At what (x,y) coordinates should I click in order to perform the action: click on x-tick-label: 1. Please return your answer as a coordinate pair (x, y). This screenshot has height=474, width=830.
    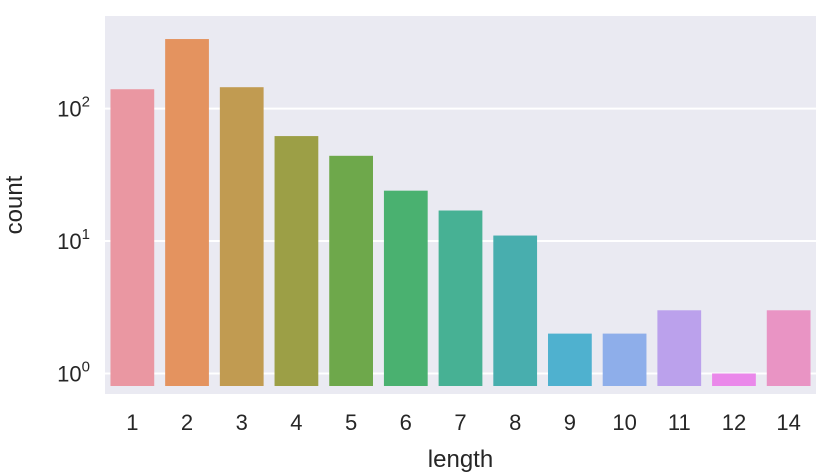
    Looking at the image, I should click on (132, 422).